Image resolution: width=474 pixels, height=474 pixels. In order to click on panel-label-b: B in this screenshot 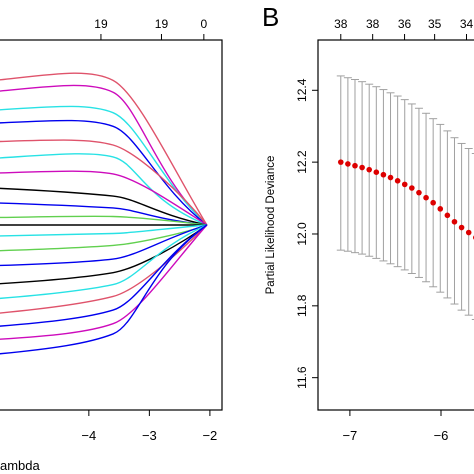, I will do `click(270, 17)`.